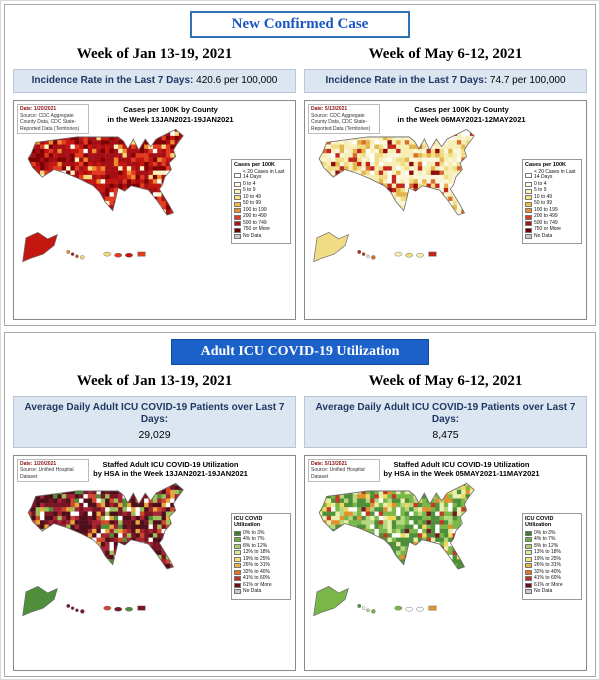  What do you see at coordinates (461, 119) in the screenshot?
I see `map-title-line2: in the Week 06MAY2021-12MAY2021` at bounding box center [461, 119].